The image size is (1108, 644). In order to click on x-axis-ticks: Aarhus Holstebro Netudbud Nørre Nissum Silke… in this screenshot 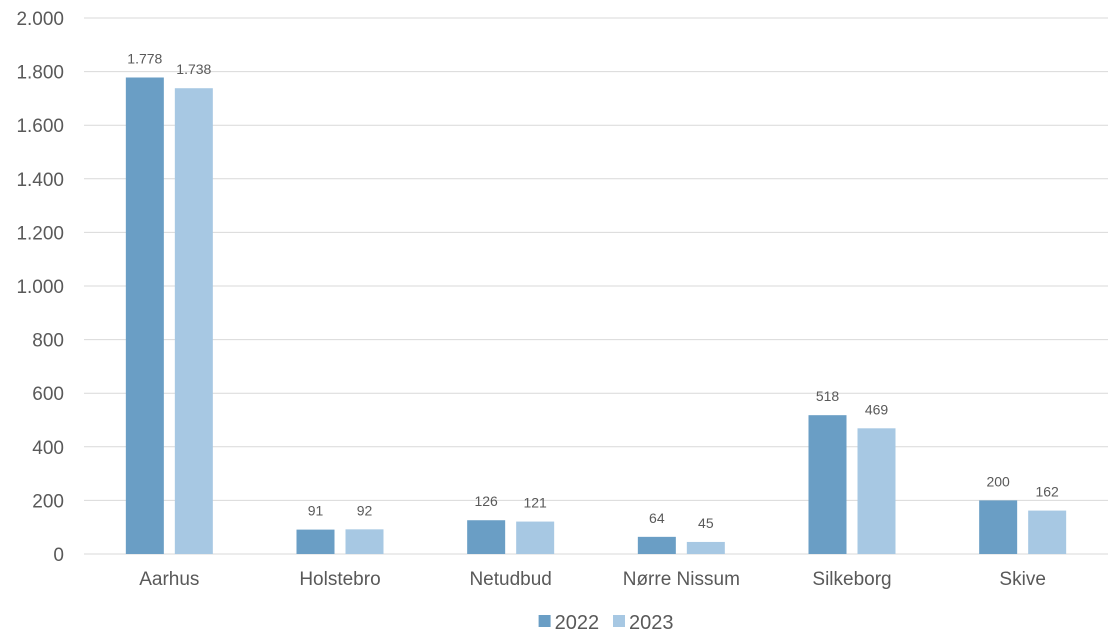, I will do `click(592, 579)`.